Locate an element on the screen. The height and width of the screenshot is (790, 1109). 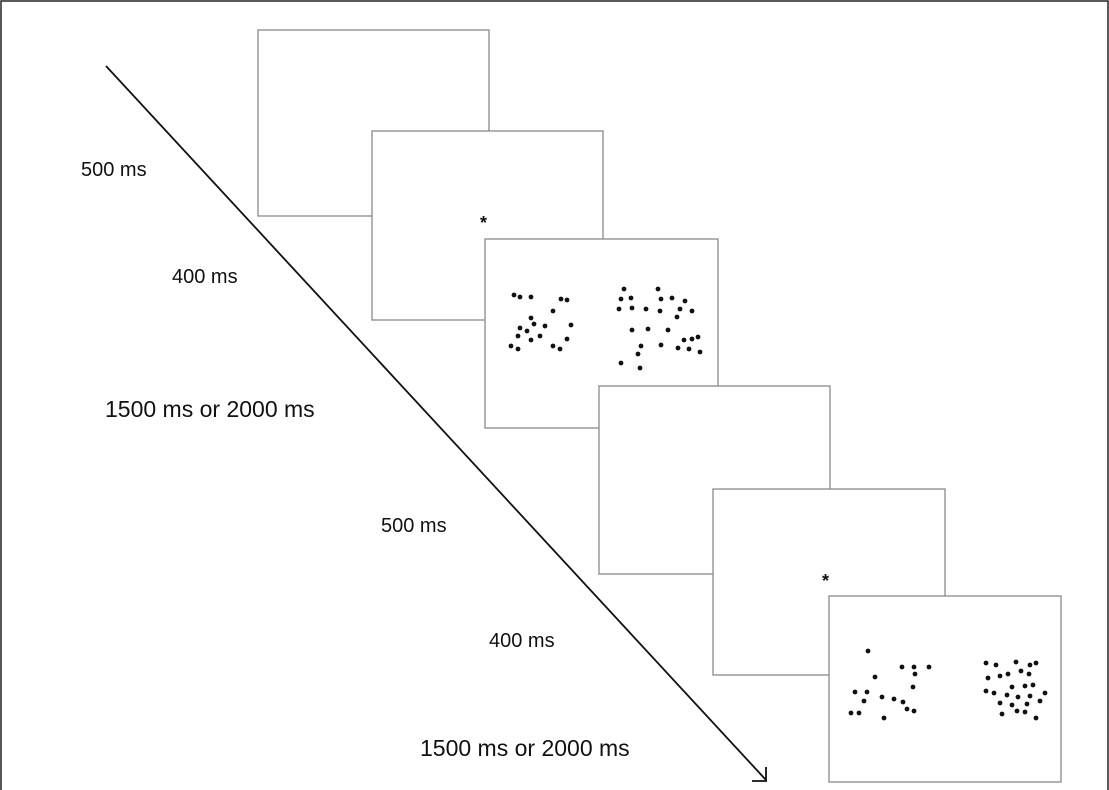
arrow-head-icon is located at coordinates (759, 774).